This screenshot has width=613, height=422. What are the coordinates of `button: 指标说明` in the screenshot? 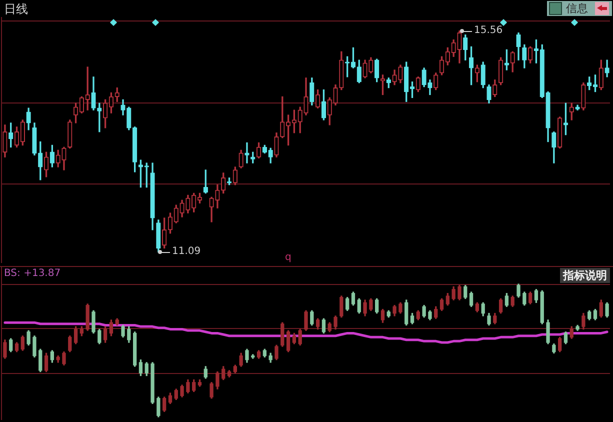 It's located at (585, 275).